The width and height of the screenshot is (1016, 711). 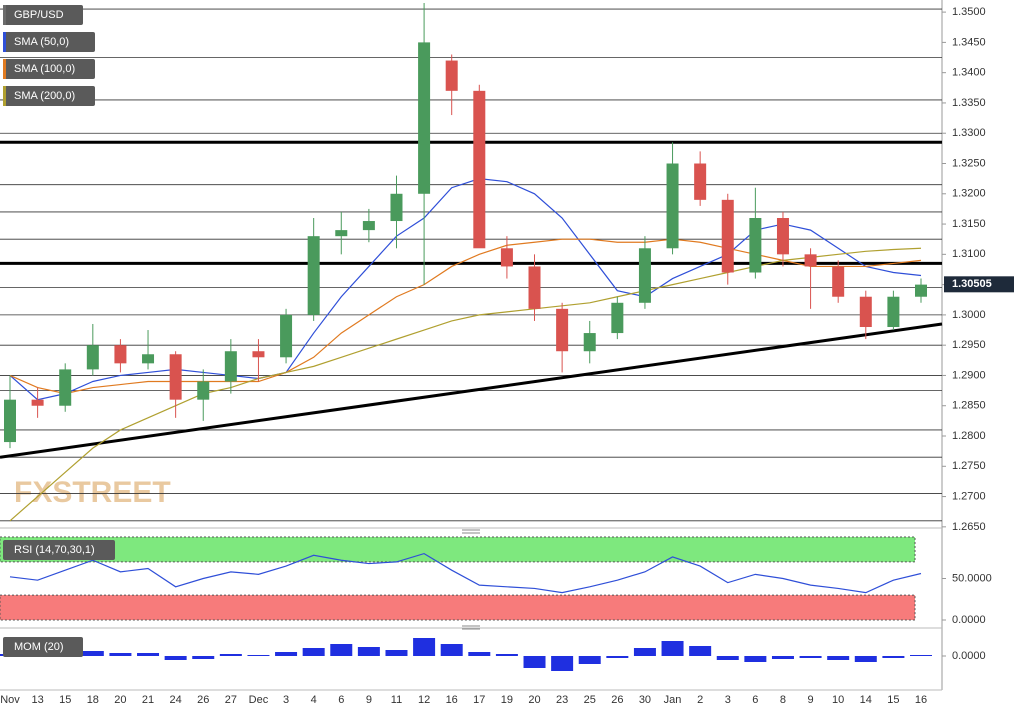 What do you see at coordinates (479, 700) in the screenshot?
I see `x-tick-label: 17` at bounding box center [479, 700].